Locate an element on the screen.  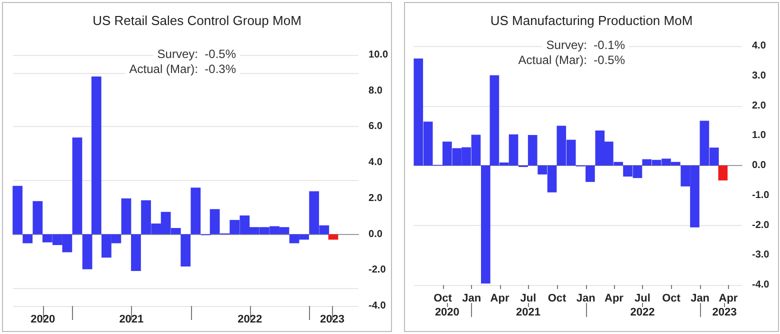
annotation: Survey: -0.5% is located at coordinates (196, 54).